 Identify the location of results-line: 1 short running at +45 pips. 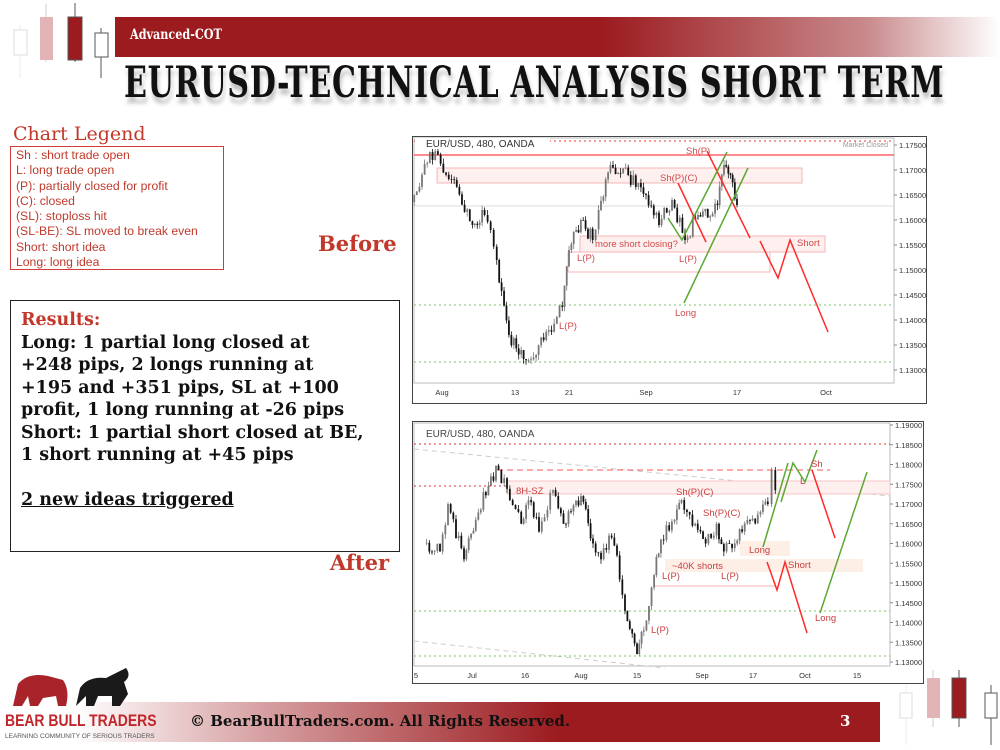
(157, 455).